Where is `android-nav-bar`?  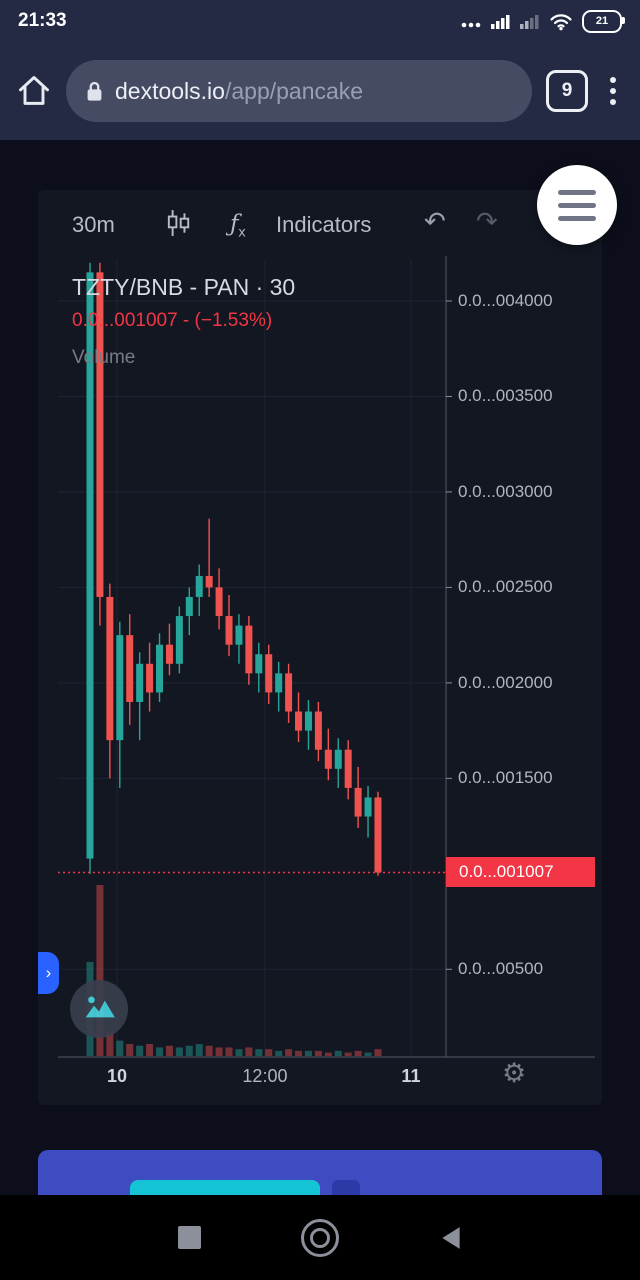 android-nav-bar is located at coordinates (320, 1237).